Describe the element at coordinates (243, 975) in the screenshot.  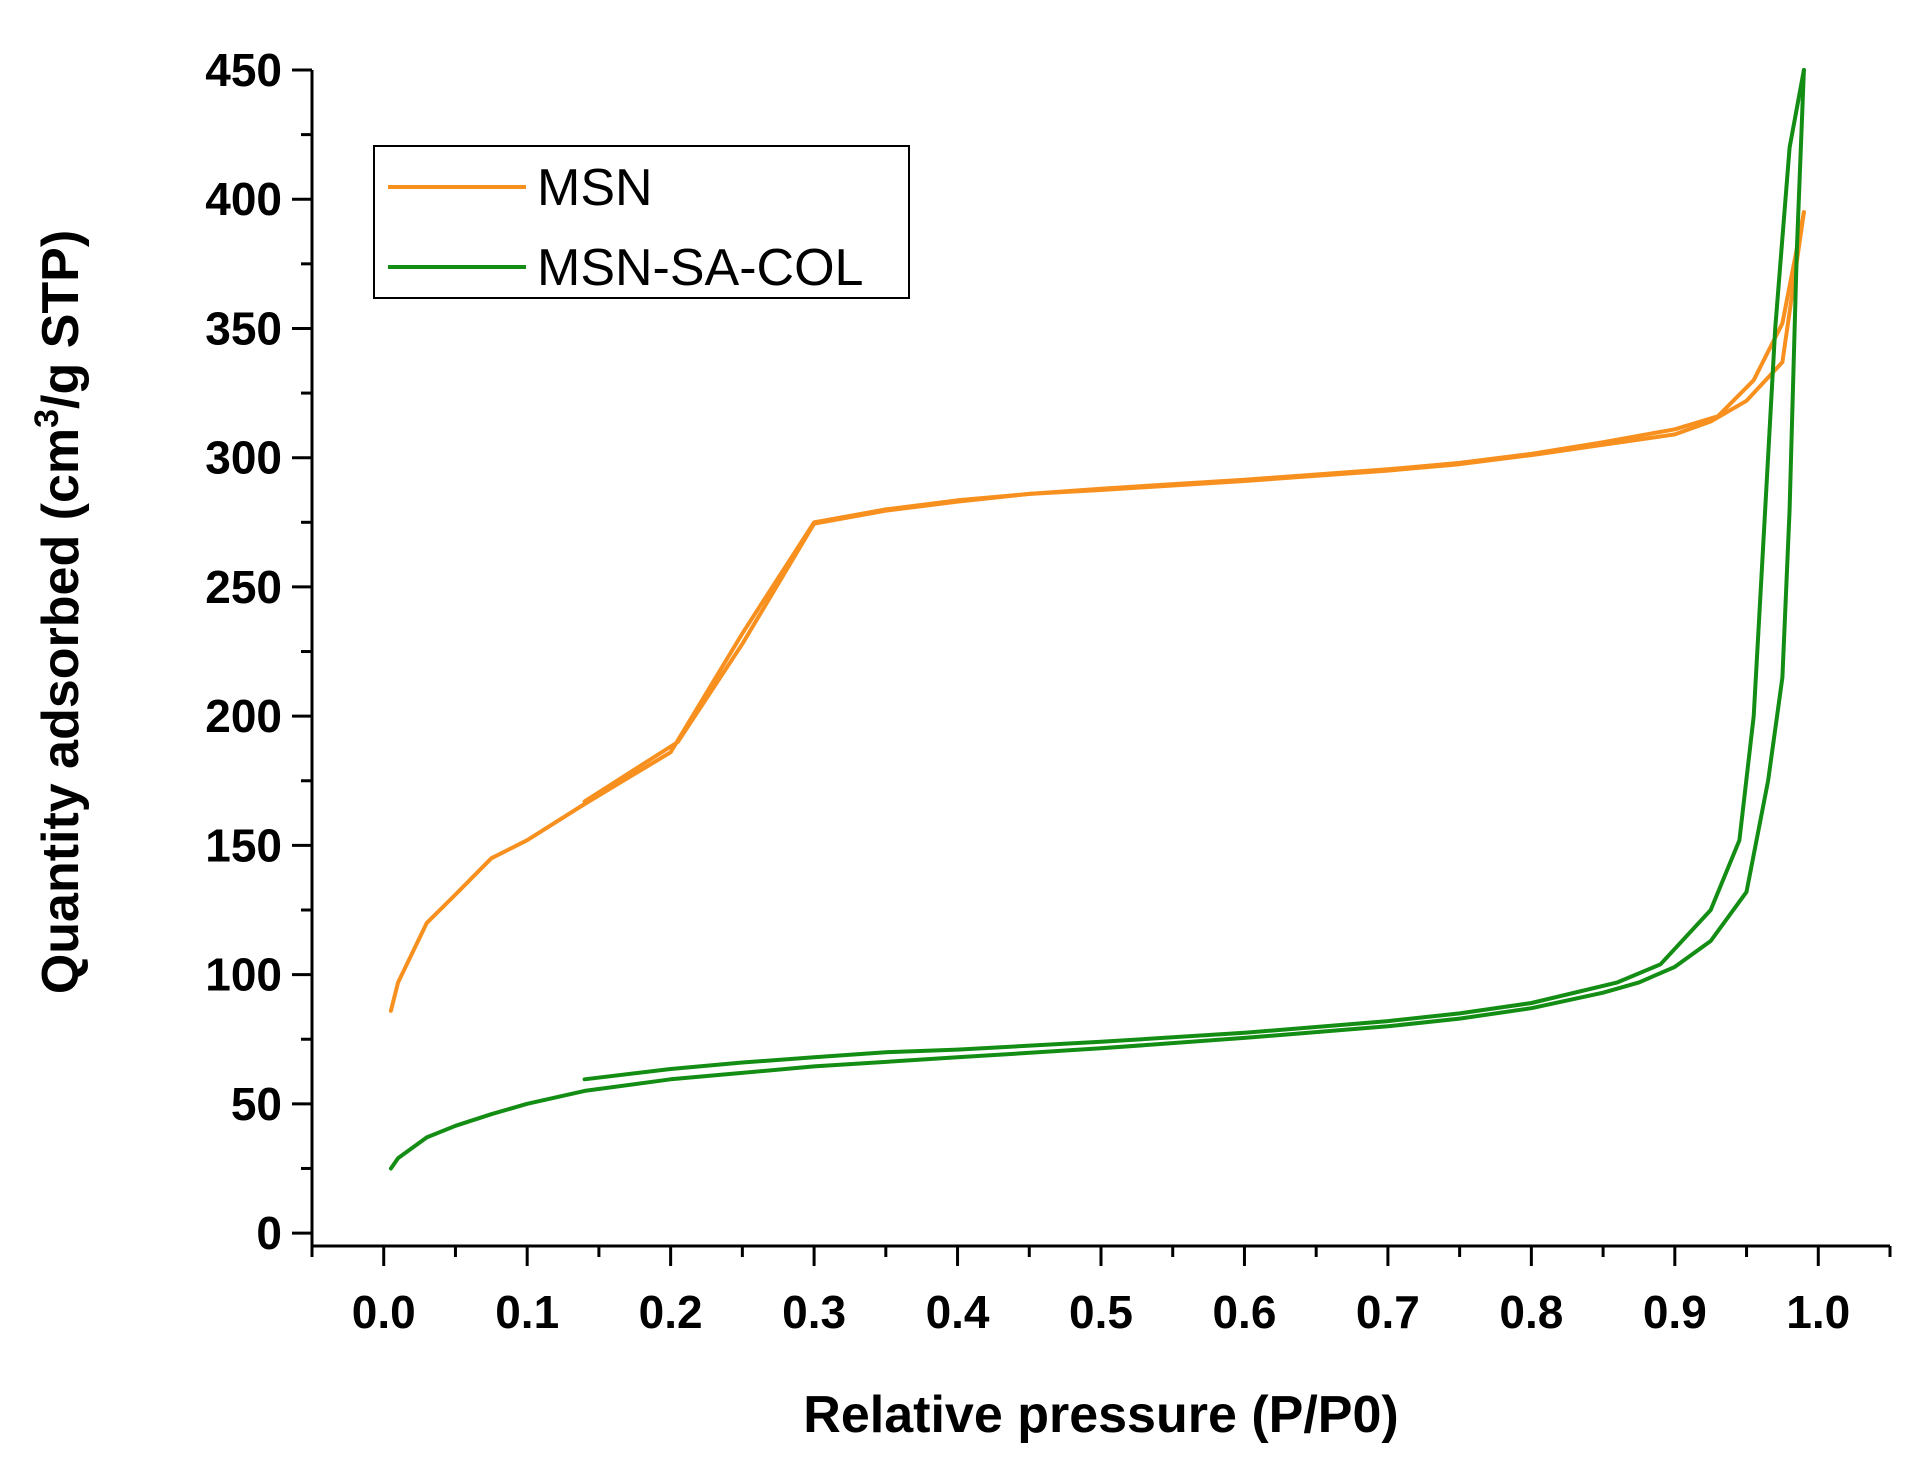
I see `y-tick-label: 100` at that location.